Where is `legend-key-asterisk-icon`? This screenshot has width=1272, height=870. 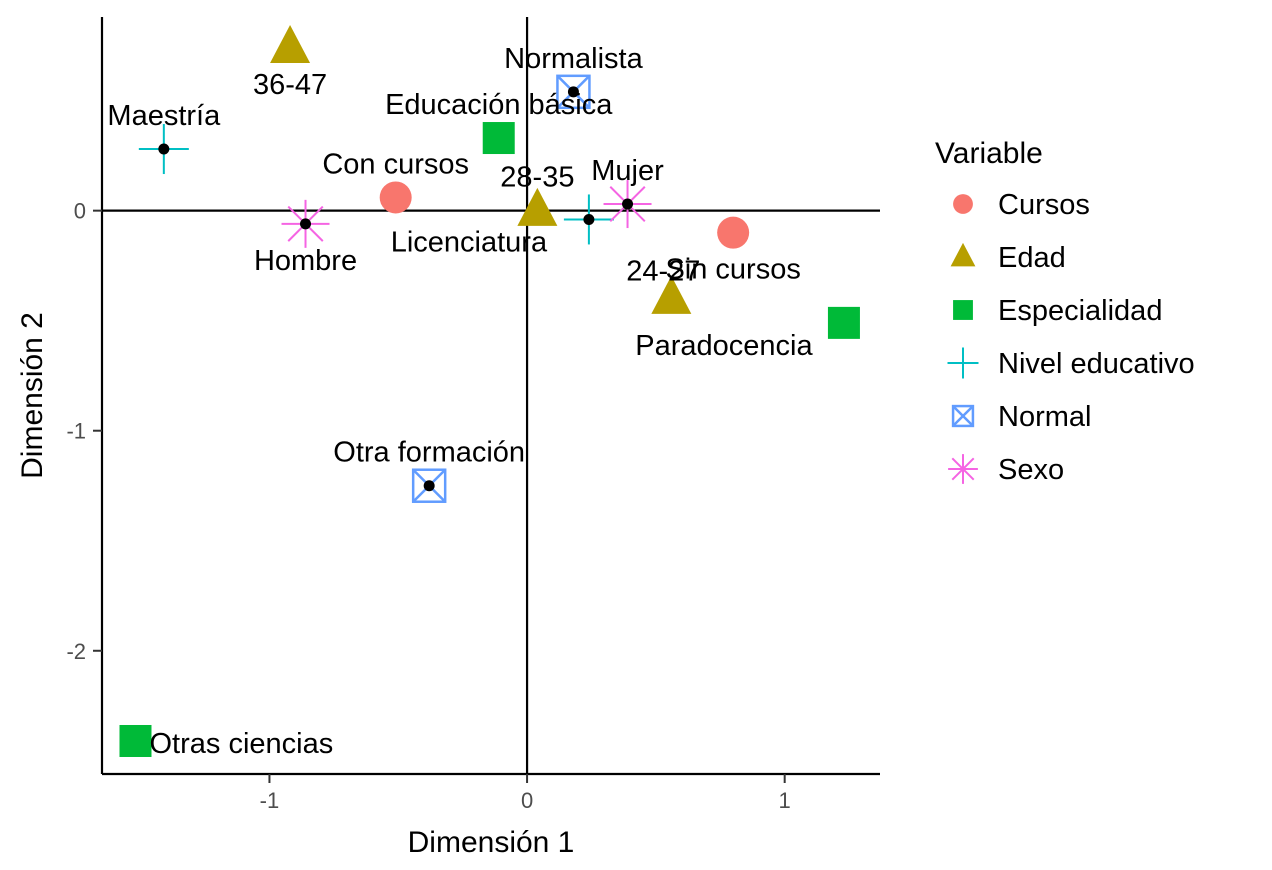 legend-key-asterisk-icon is located at coordinates (963, 469).